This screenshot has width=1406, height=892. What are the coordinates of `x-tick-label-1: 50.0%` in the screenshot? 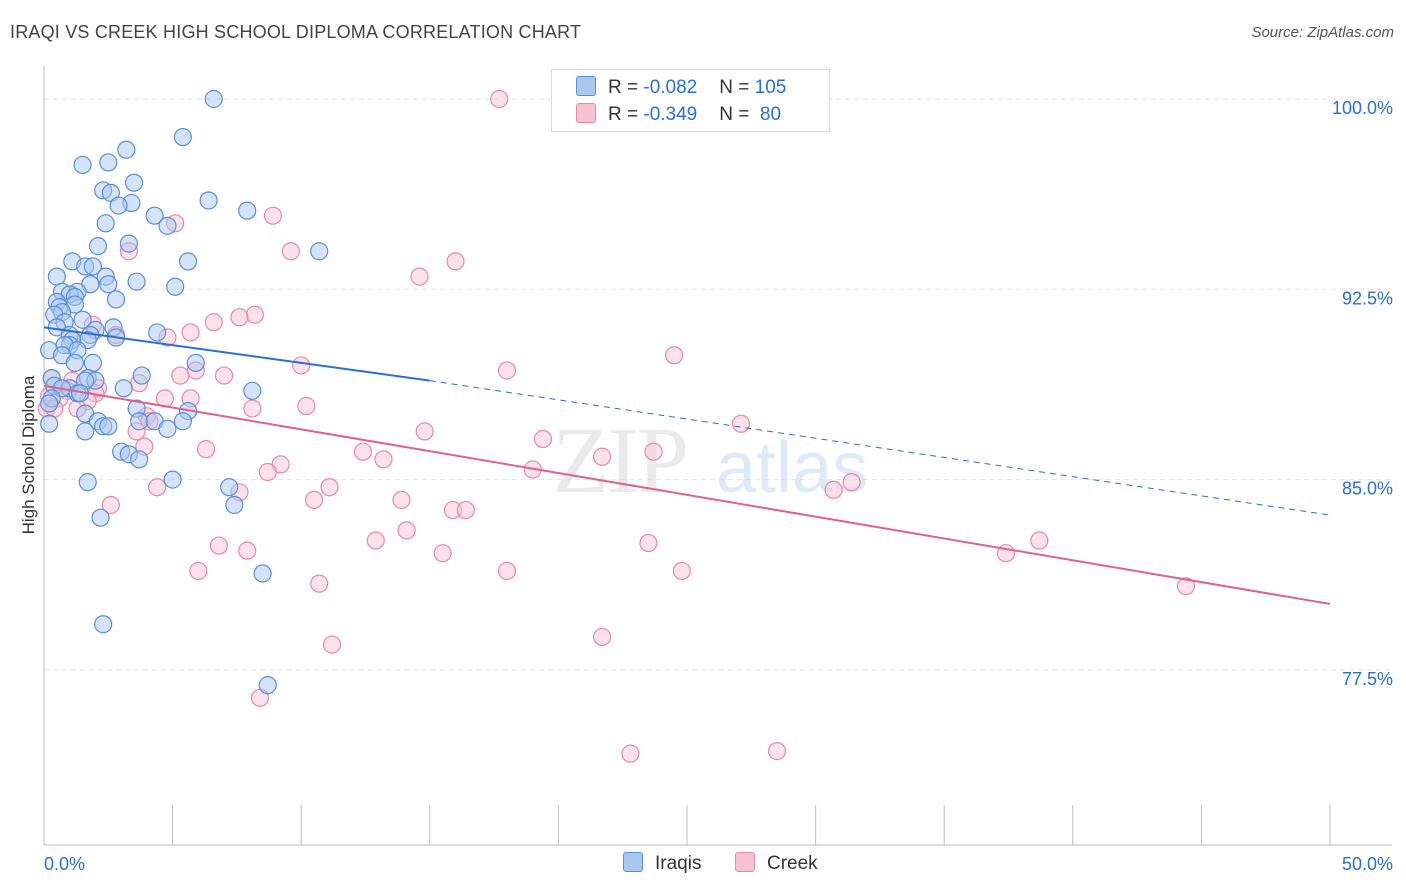 It's located at (1367, 864).